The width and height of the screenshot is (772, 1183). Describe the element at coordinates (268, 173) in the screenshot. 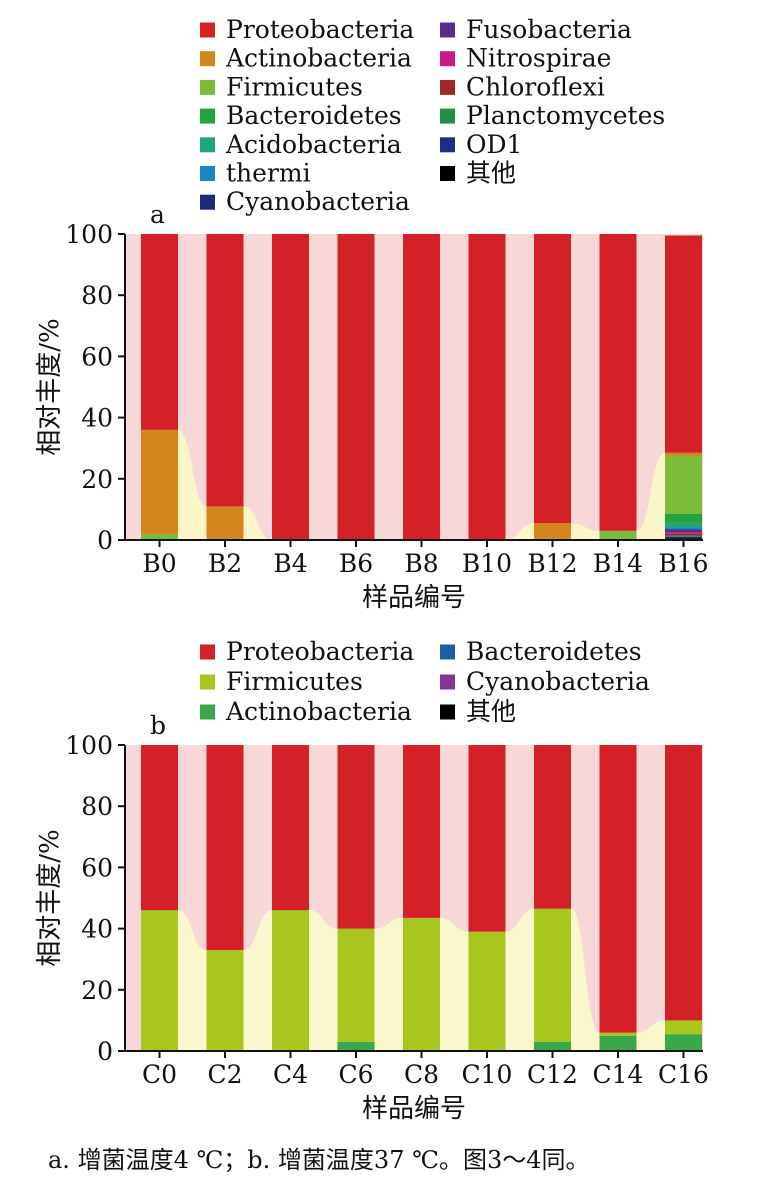

I see `legend-label: thermi` at that location.